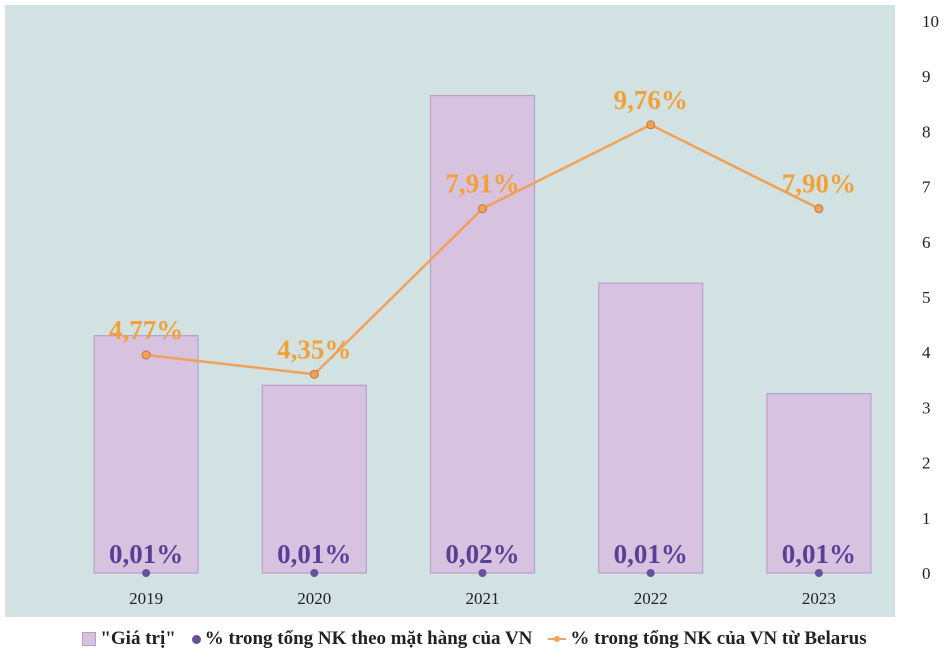  Describe the element at coordinates (146, 554) in the screenshot. I see `dot-label-2019: 0,01%` at that location.